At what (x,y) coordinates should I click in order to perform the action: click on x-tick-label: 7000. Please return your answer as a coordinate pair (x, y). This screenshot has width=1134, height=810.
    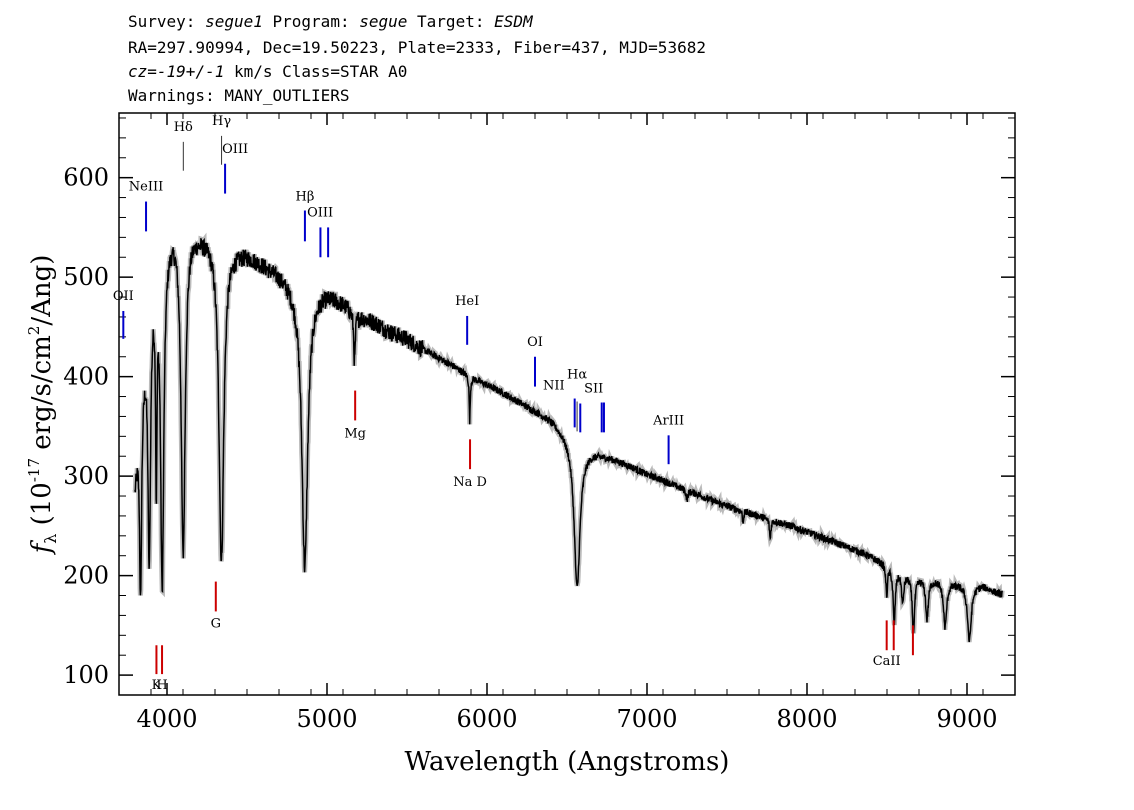
    Looking at the image, I should click on (646, 719).